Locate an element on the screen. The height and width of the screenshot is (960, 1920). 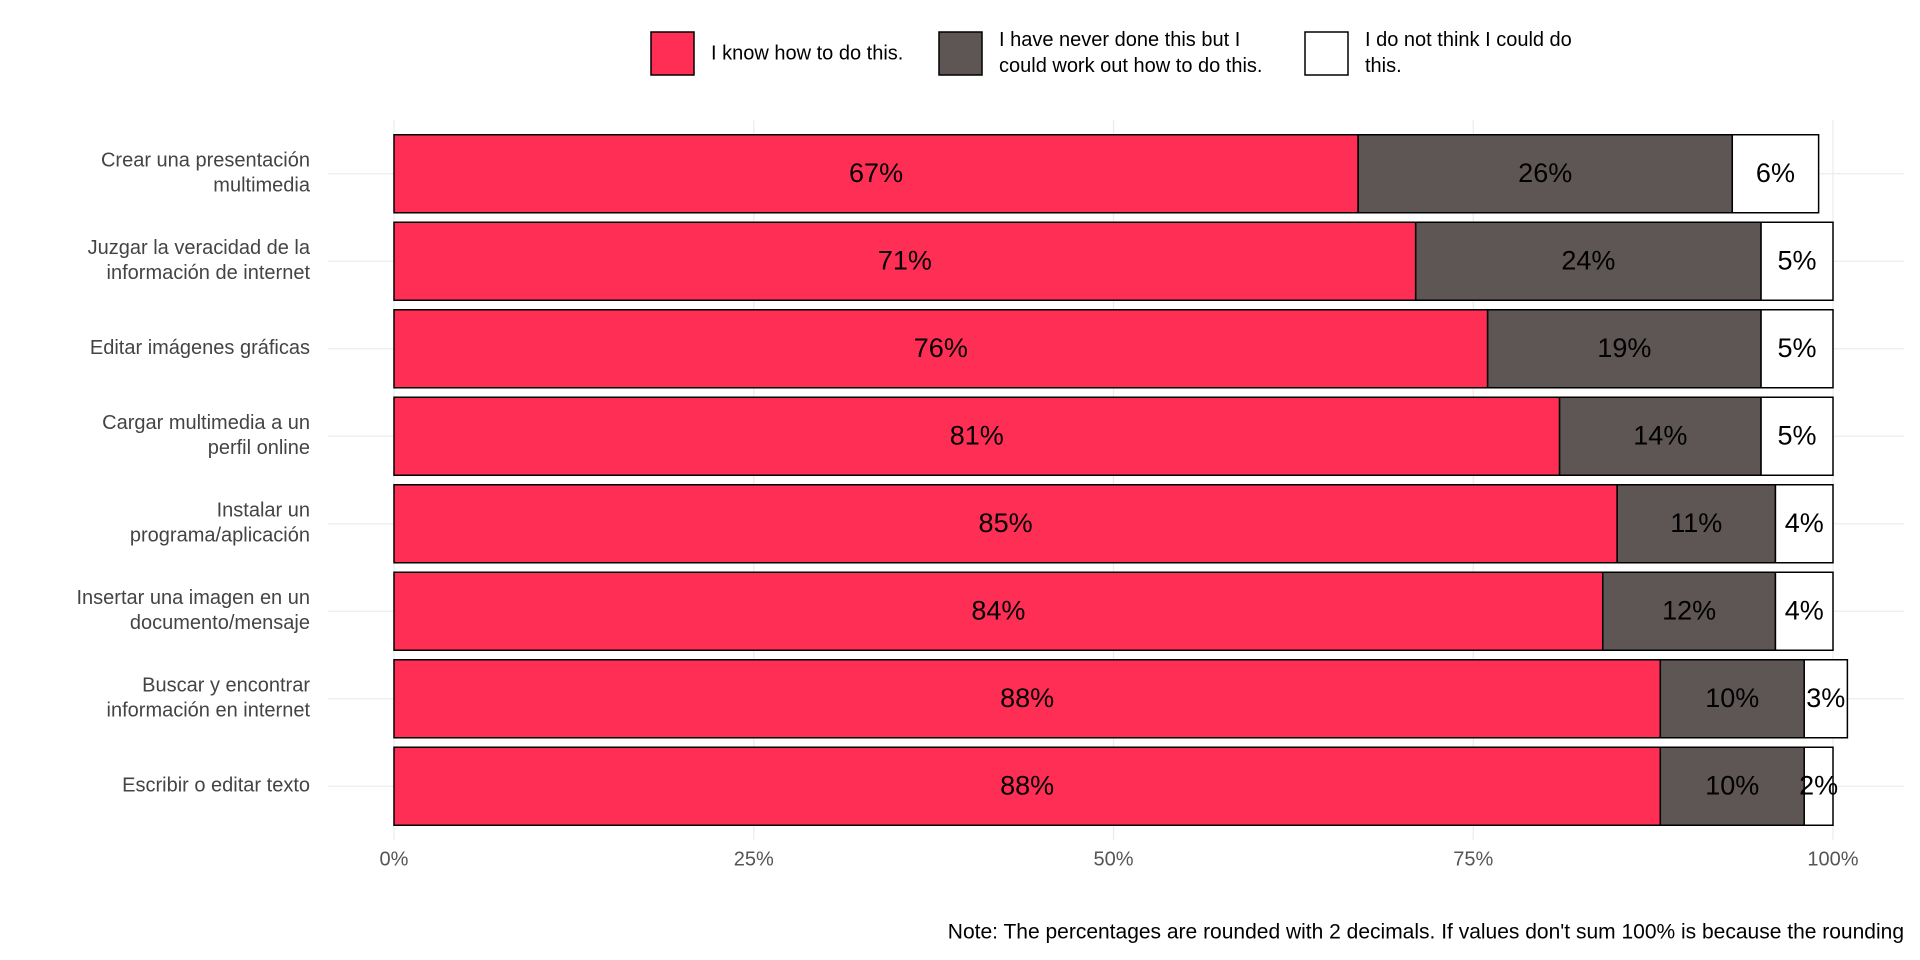
data-label: 76% is located at coordinates (941, 348).